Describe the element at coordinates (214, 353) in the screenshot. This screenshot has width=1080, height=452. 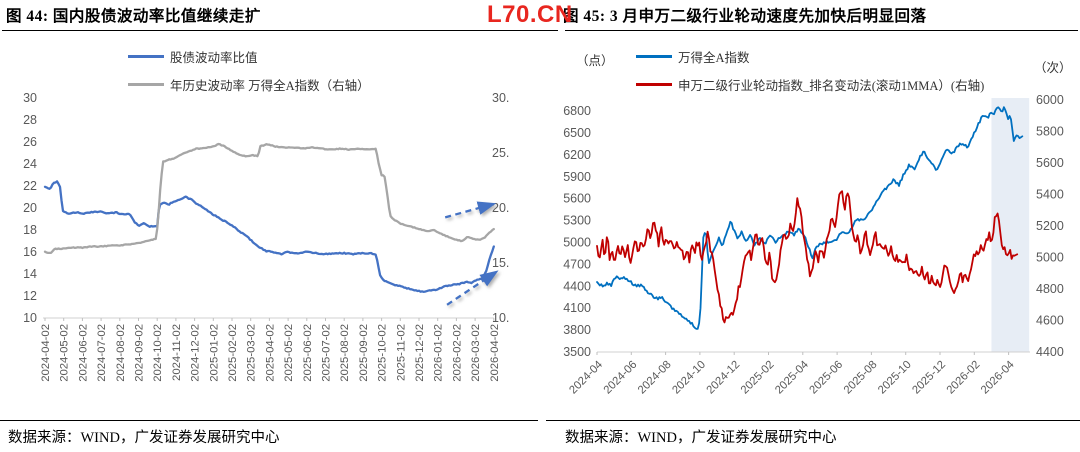
I see `svg-text: 2025-01-02` at that location.